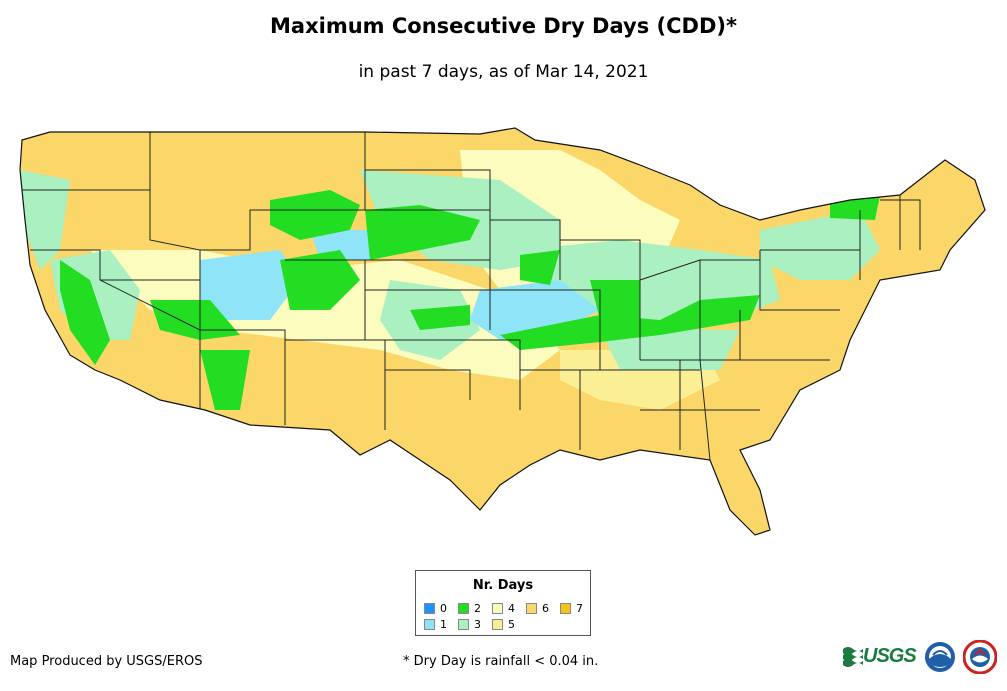 This screenshot has width=1007, height=691. What do you see at coordinates (940, 657) in the screenshot?
I see `noaa-logo-icon` at bounding box center [940, 657].